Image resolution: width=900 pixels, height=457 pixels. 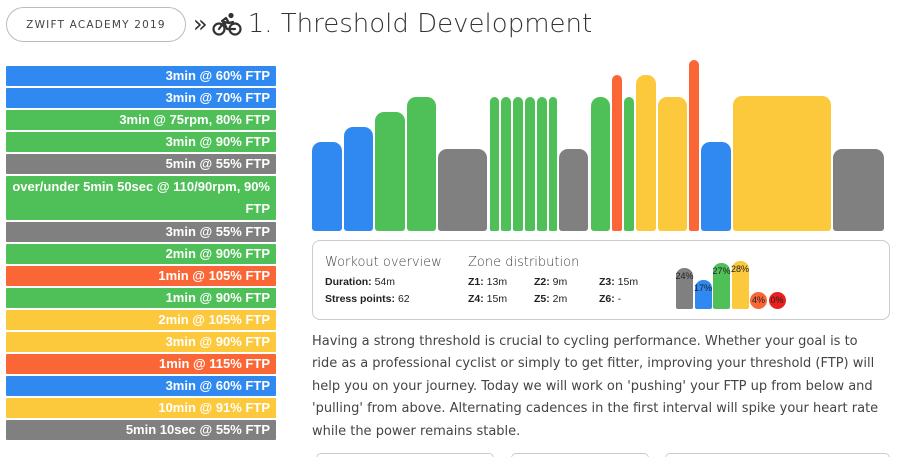 I want to click on interval-item: 3min @ 70% FTP, so click(x=141, y=98).